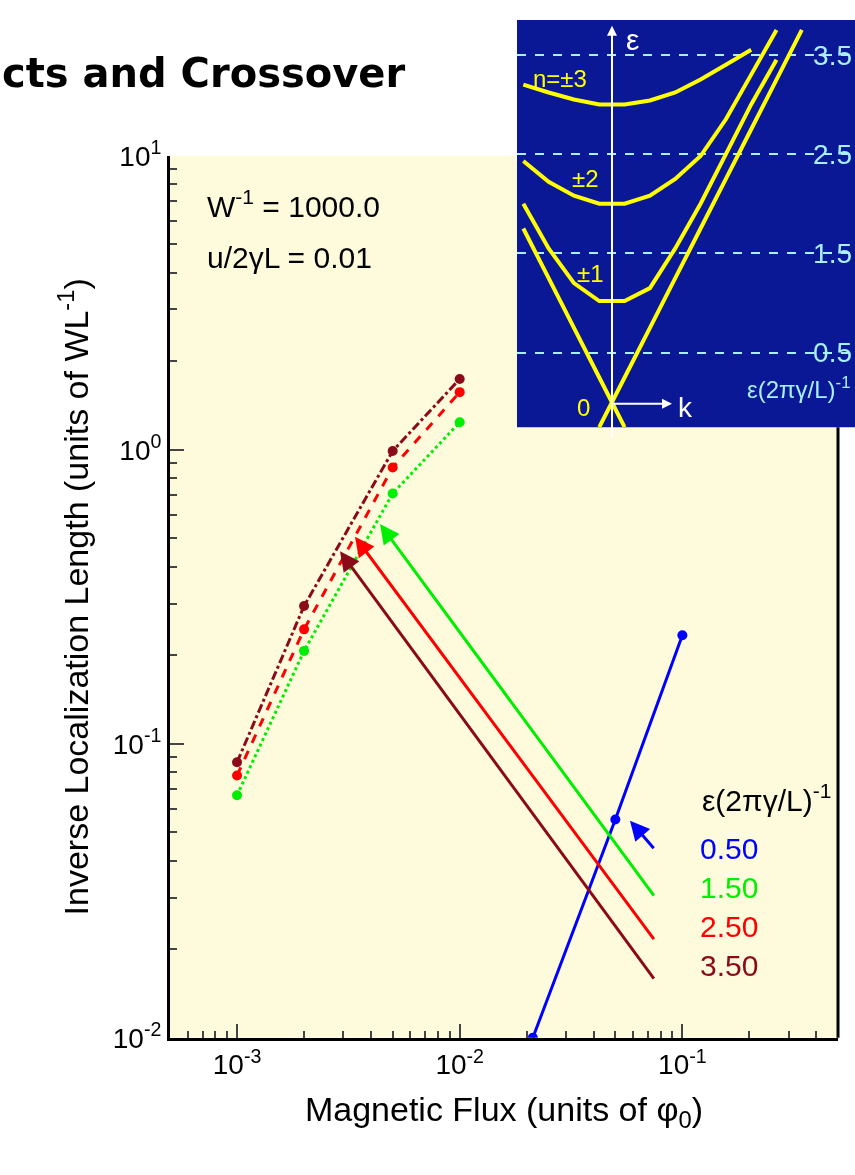 The height and width of the screenshot is (1175, 855). Describe the element at coordinates (504, 1111) in the screenshot. I see `x-axis-title: Magnetic Flux (units of φ$_{0}$)` at that location.